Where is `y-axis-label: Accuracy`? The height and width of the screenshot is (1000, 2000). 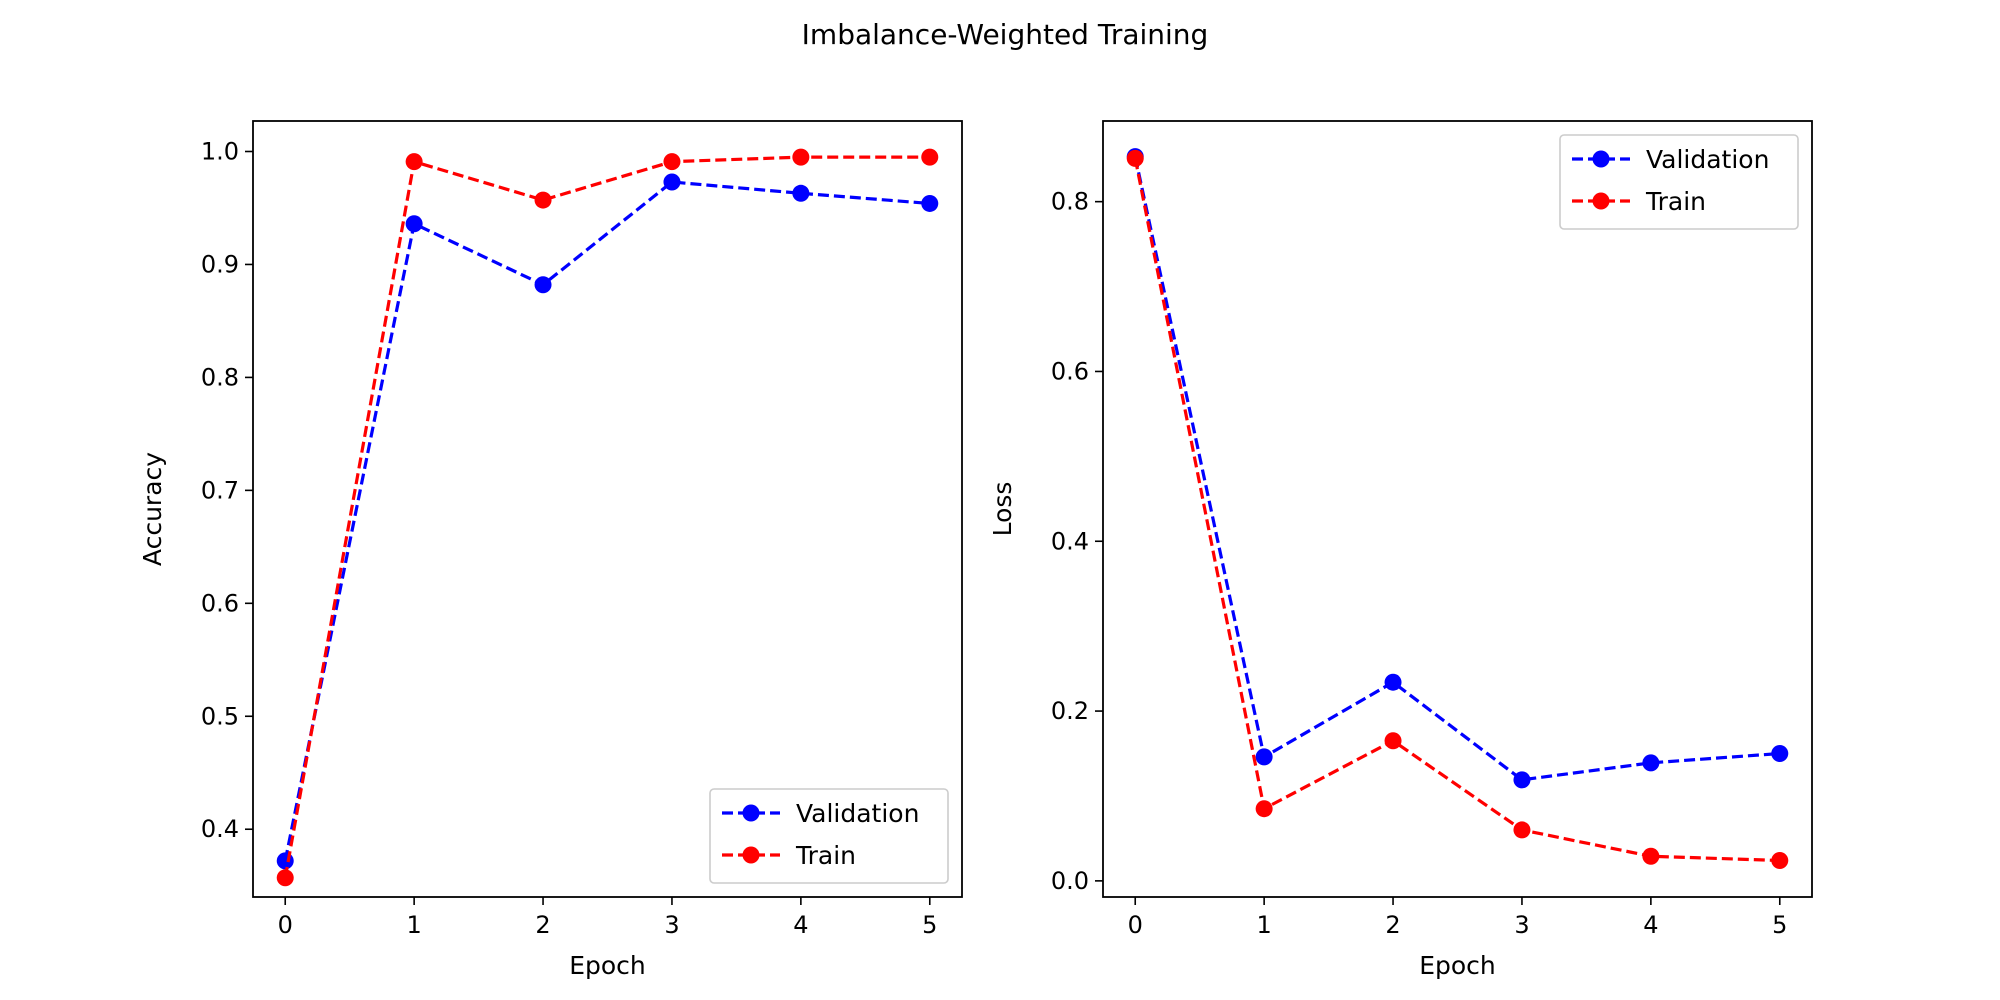 y-axis-label: Accuracy is located at coordinates (152, 509).